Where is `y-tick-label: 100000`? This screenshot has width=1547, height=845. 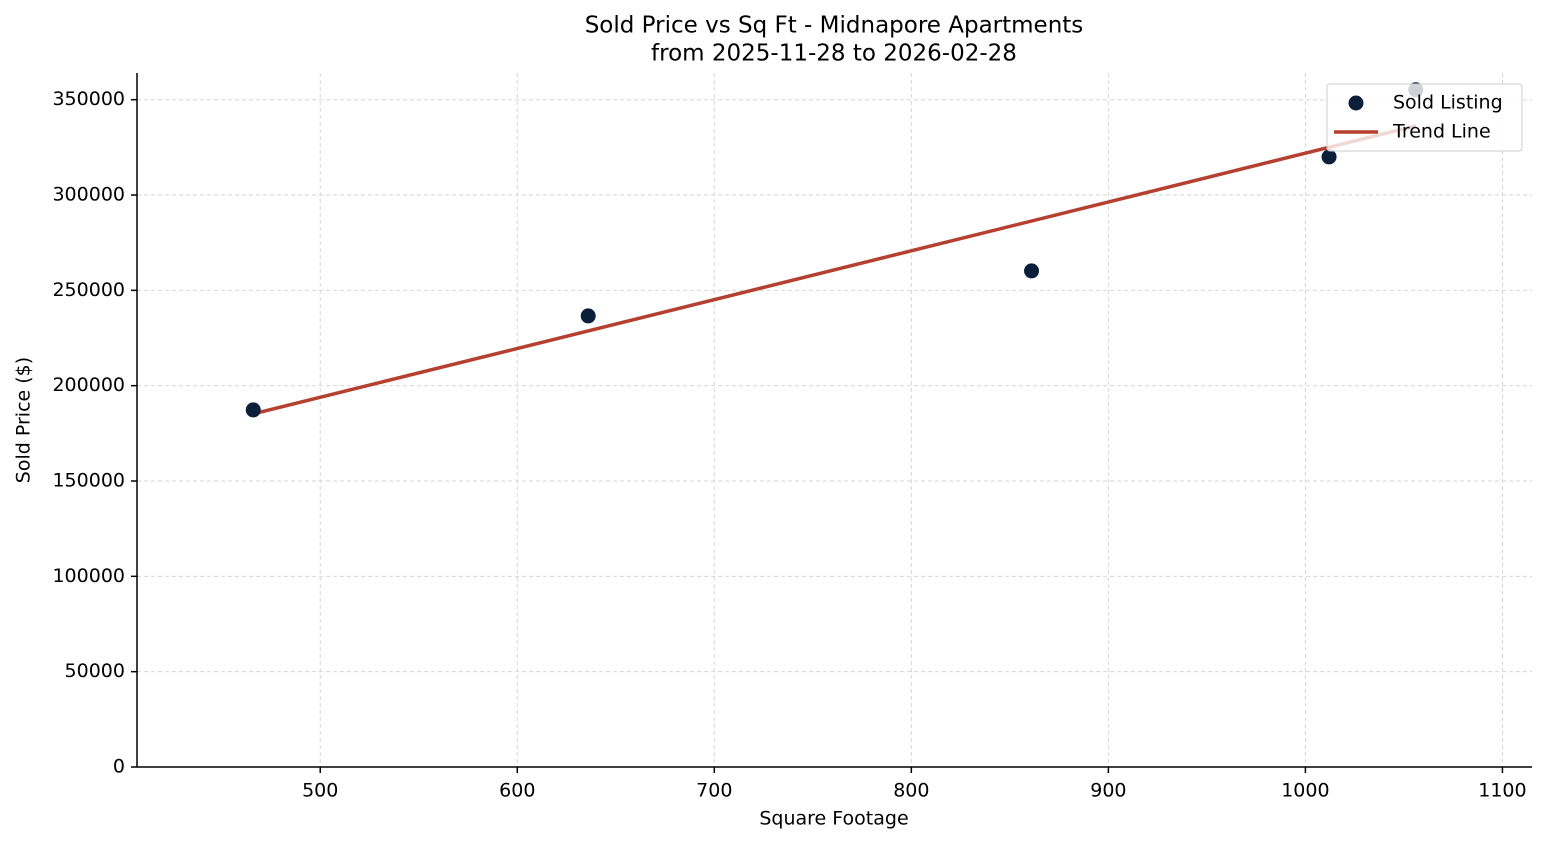
y-tick-label: 100000 is located at coordinates (88, 576).